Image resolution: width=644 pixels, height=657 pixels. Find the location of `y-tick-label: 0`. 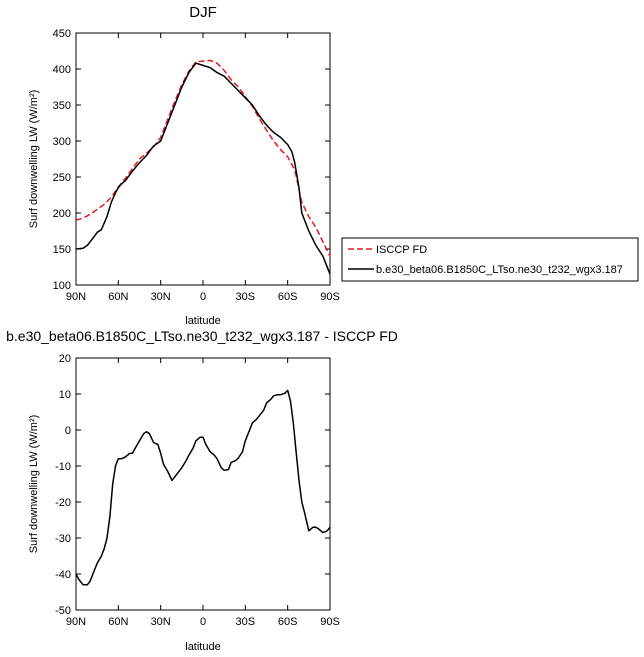

y-tick-label: 0 is located at coordinates (68, 431).